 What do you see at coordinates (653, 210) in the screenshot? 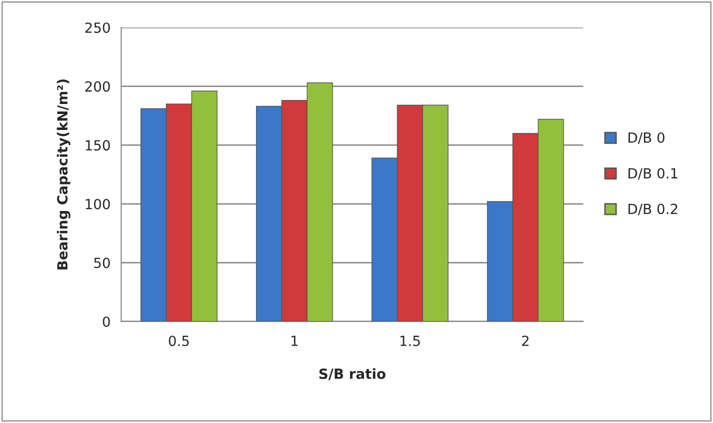
I see `legend-label: D/B 0.2` at bounding box center [653, 210].